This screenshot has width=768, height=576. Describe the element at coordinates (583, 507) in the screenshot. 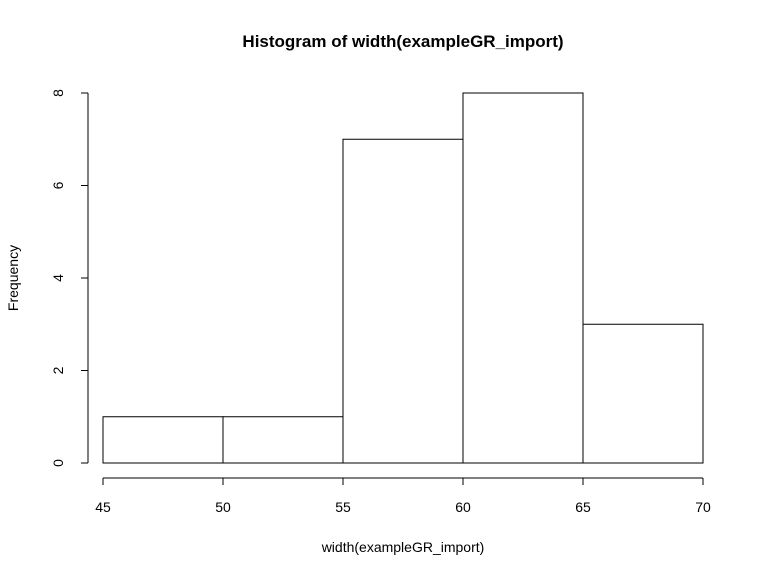

I see `x-tick-label: 65` at that location.